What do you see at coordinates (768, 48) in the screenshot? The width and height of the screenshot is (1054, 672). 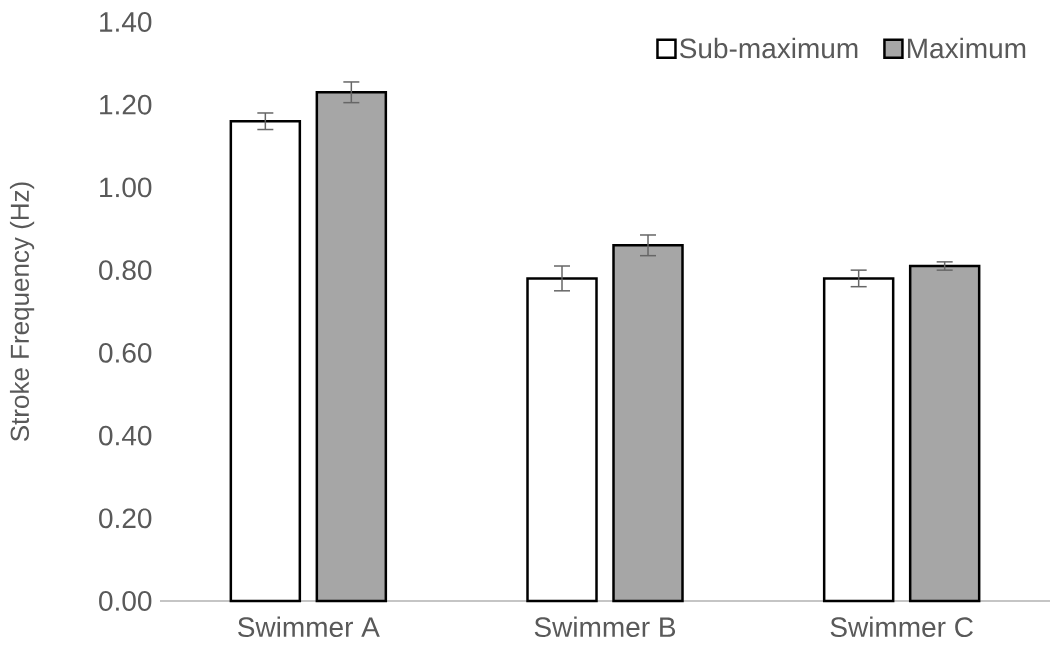 I see `legend-label: Sub-maximum` at bounding box center [768, 48].